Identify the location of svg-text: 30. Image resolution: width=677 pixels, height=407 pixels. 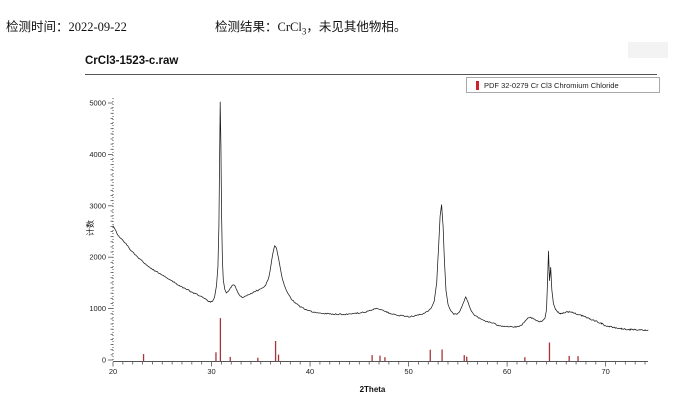
(211, 371).